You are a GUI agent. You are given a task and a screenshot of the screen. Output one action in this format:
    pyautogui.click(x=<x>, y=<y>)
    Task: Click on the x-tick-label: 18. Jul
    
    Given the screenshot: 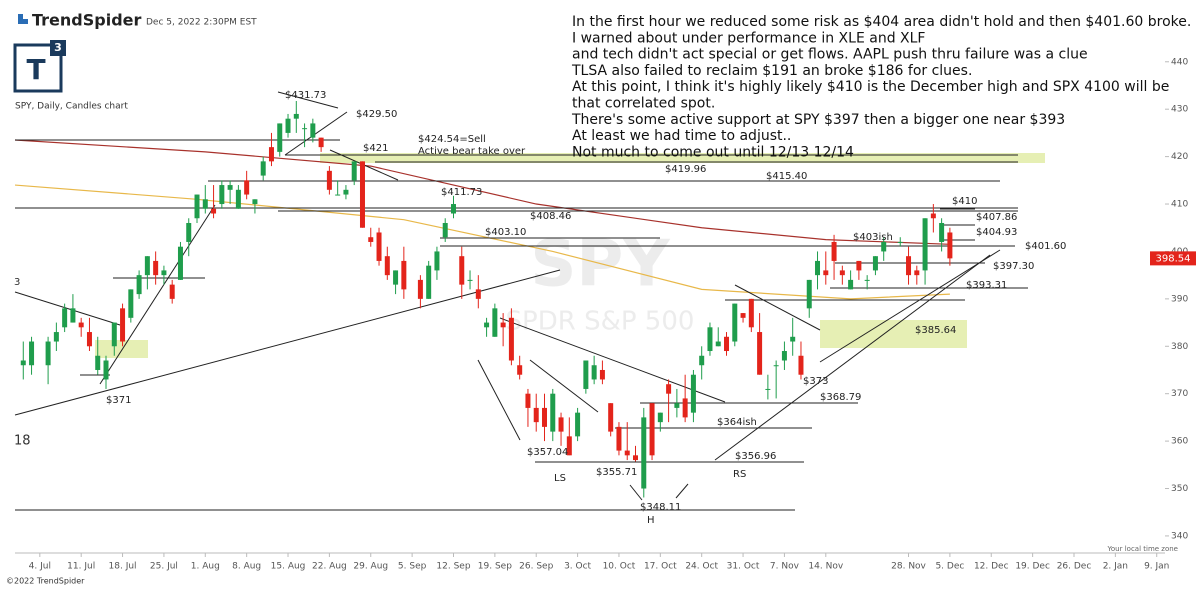 What is the action you would take?
    pyautogui.click(x=123, y=567)
    